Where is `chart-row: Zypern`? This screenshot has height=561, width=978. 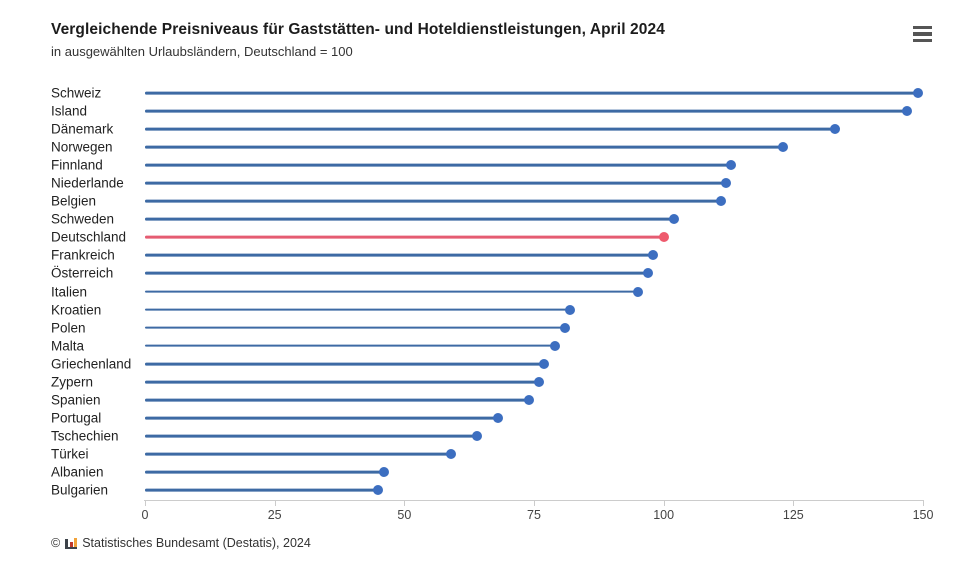 chart-row: Zypern is located at coordinates (489, 382).